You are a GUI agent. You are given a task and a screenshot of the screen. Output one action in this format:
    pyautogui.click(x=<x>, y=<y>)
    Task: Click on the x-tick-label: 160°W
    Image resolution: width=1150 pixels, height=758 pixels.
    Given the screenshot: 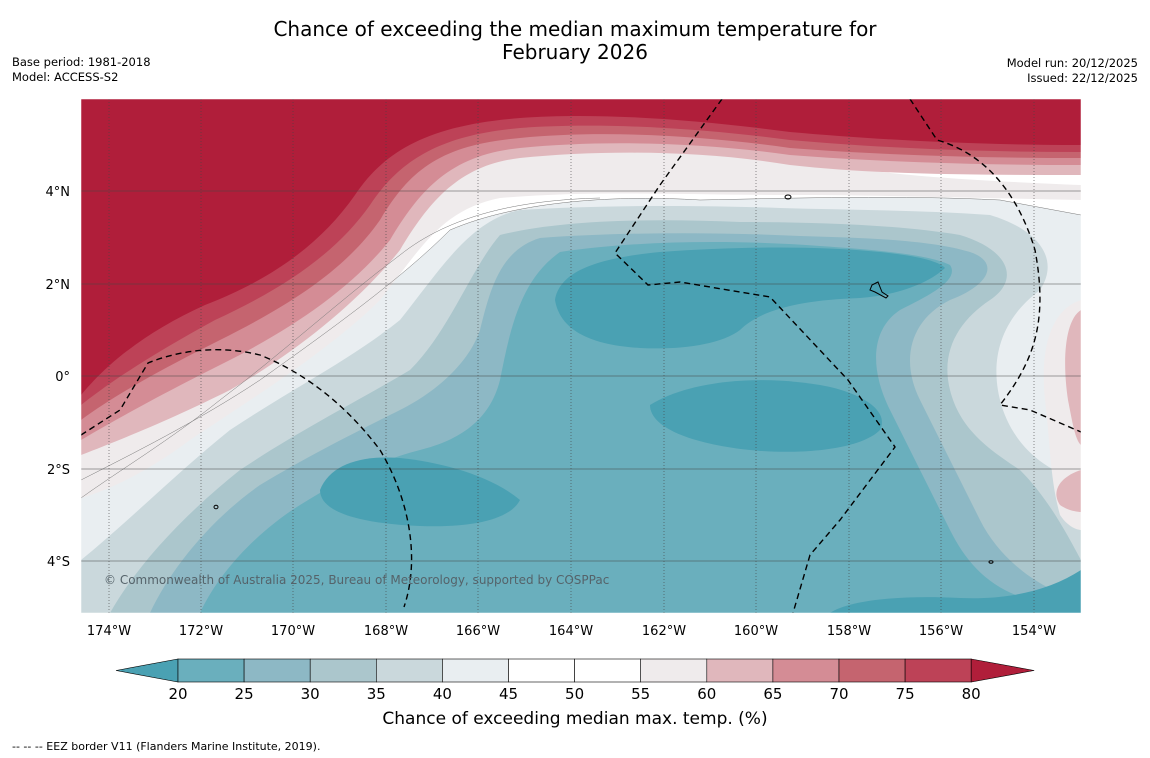 What is the action you would take?
    pyautogui.click(x=756, y=631)
    